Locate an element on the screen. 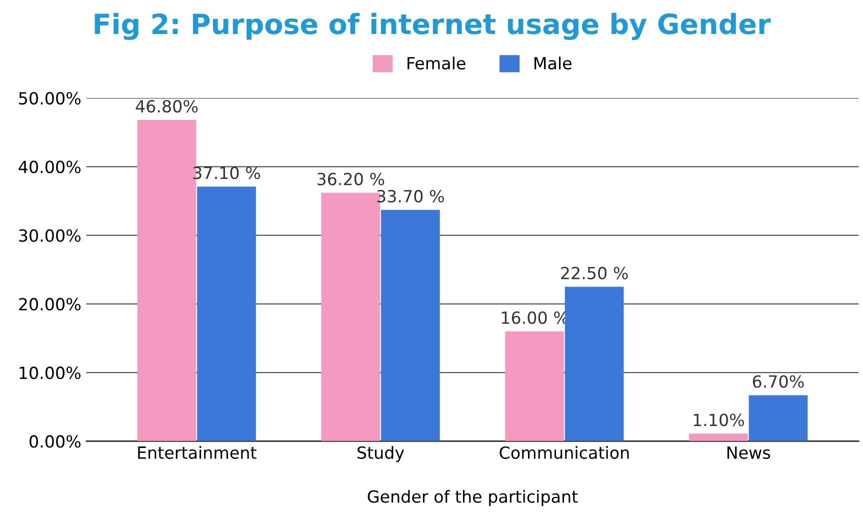 The width and height of the screenshot is (863, 516). data-label: 46.80% is located at coordinates (167, 106).